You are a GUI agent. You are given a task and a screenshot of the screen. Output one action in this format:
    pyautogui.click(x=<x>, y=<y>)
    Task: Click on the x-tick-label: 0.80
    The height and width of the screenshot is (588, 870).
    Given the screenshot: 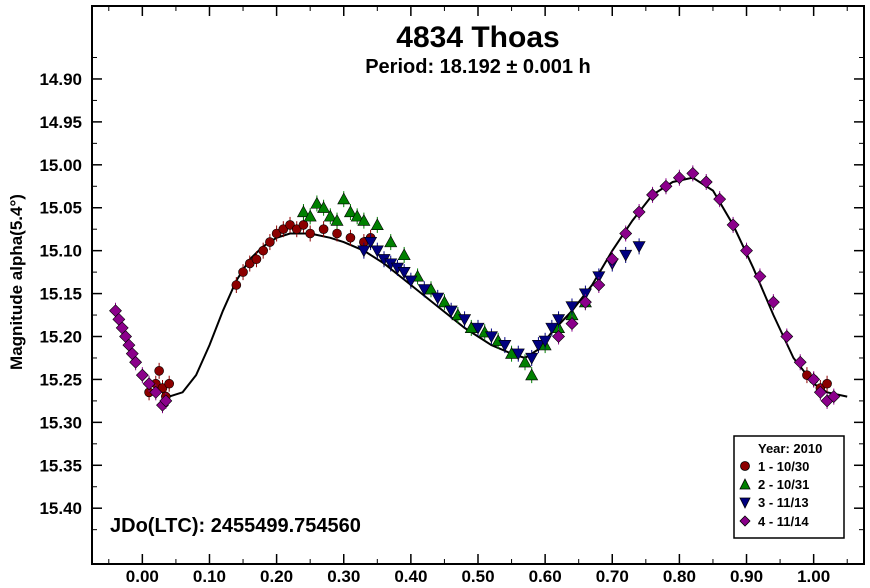 What is the action you would take?
    pyautogui.click(x=679, y=576)
    